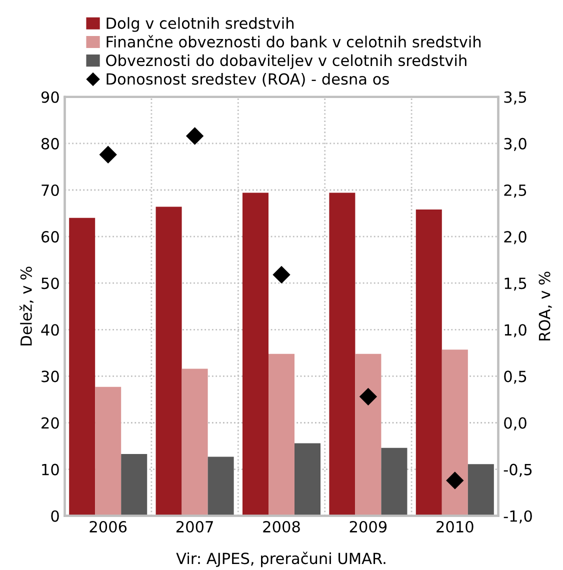 This screenshot has width=563, height=570. Describe the element at coordinates (281, 526) in the screenshot. I see `x-tick-label: 2008` at that location.